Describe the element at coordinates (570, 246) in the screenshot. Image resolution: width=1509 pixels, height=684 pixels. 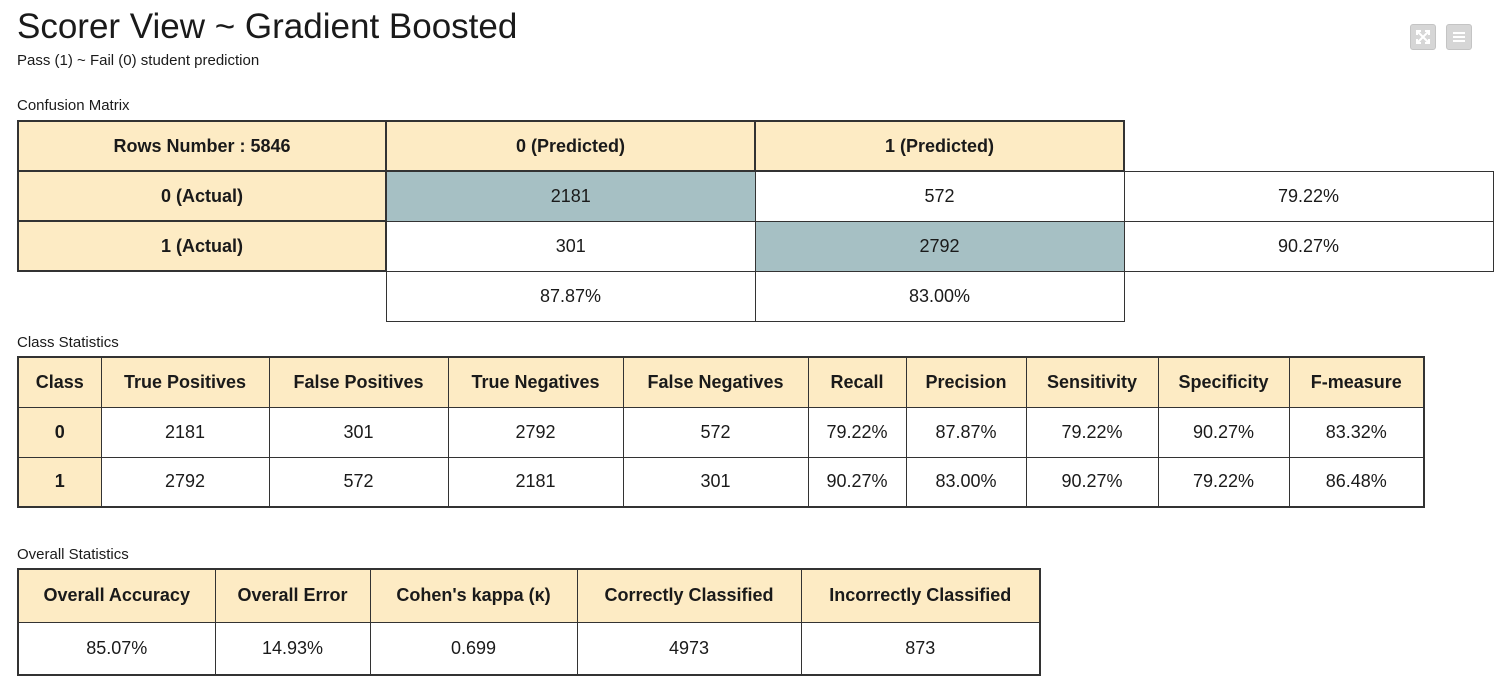
I see `matrix-cell: 301` at that location.